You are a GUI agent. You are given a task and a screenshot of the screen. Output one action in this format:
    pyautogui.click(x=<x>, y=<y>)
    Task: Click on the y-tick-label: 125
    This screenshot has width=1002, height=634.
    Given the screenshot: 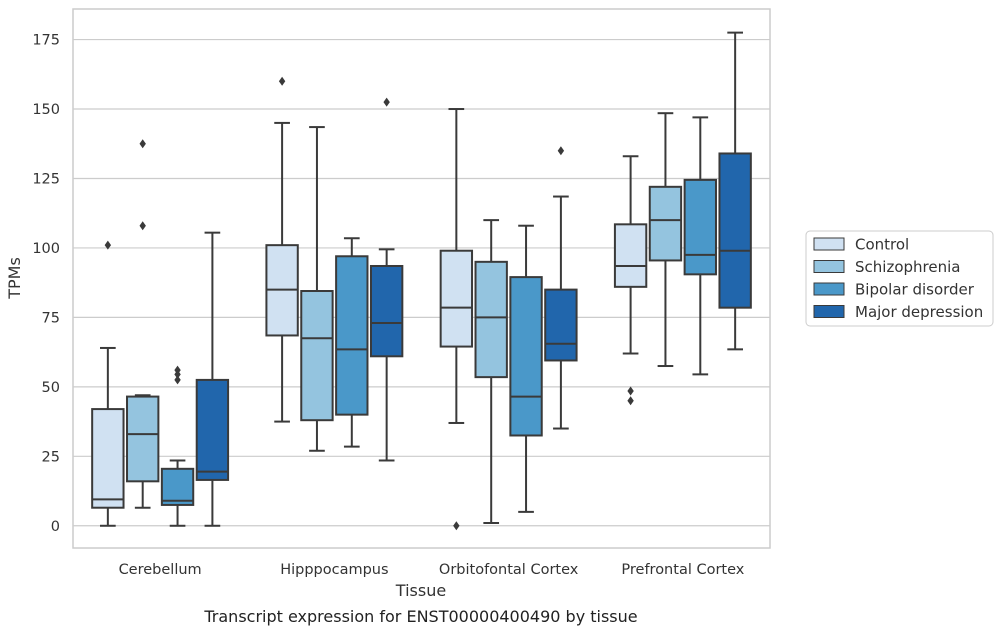 What is the action you would take?
    pyautogui.click(x=46, y=179)
    